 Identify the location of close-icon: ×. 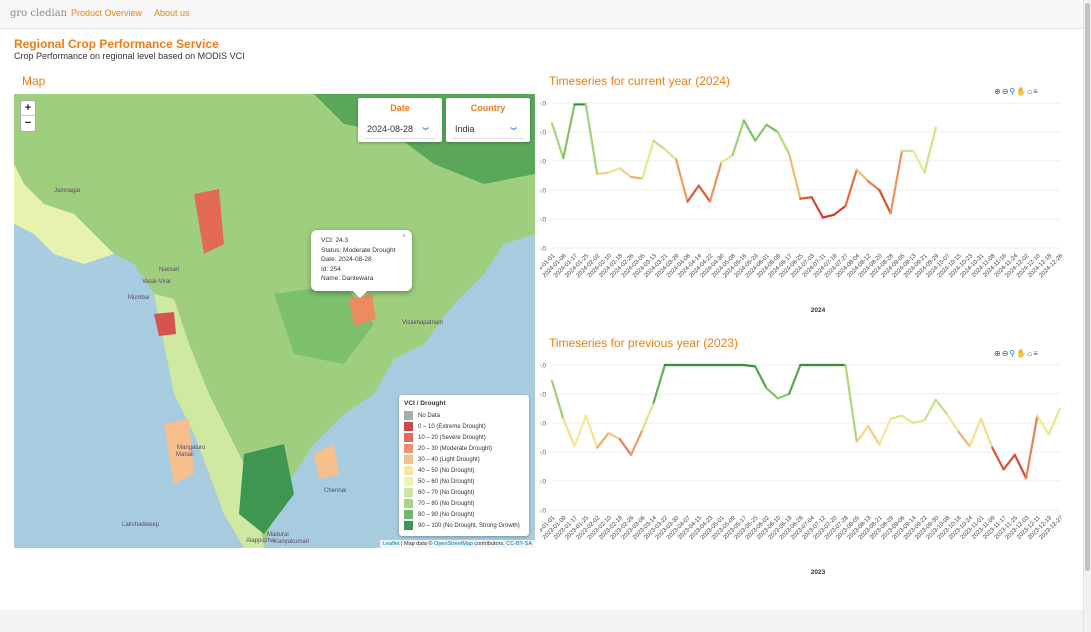
(403, 236).